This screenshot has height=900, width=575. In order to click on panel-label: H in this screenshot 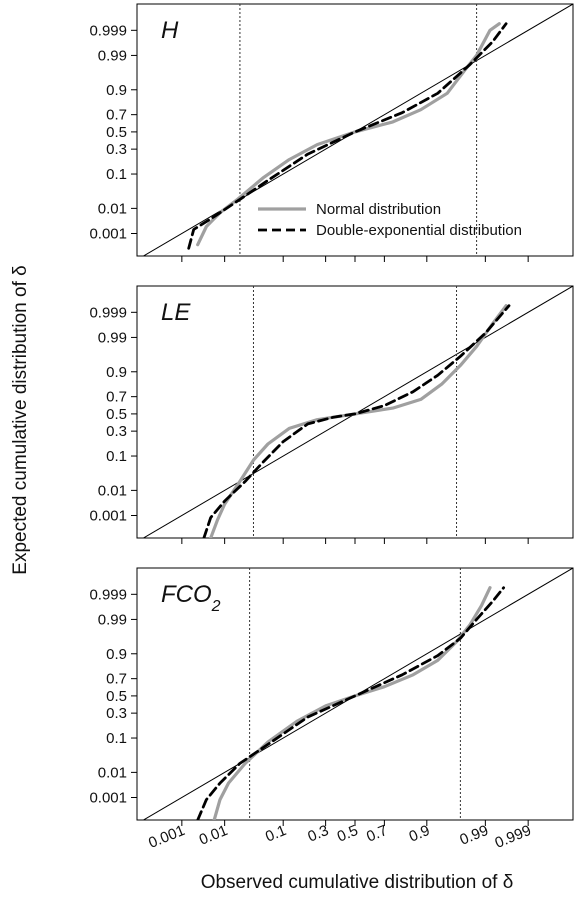, I will do `click(170, 30)`.